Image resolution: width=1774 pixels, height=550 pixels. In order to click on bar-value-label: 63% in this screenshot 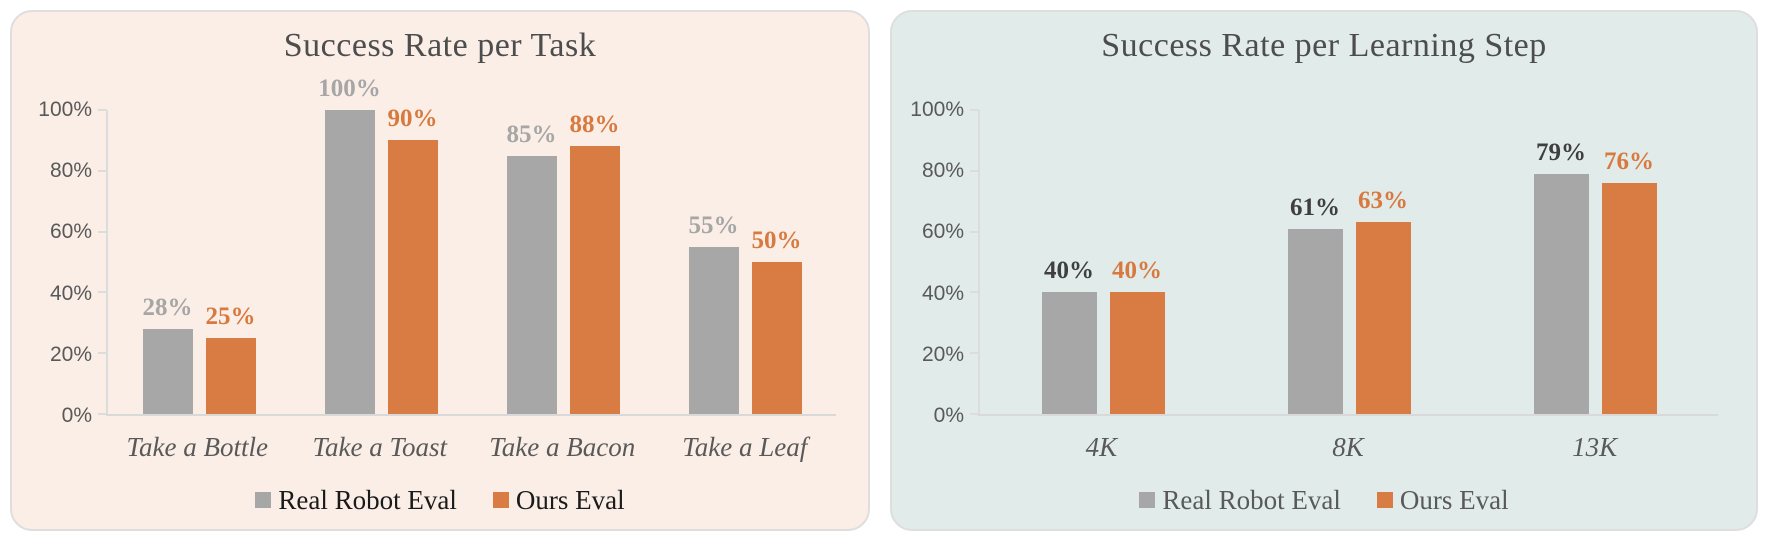, I will do `click(1383, 201)`.